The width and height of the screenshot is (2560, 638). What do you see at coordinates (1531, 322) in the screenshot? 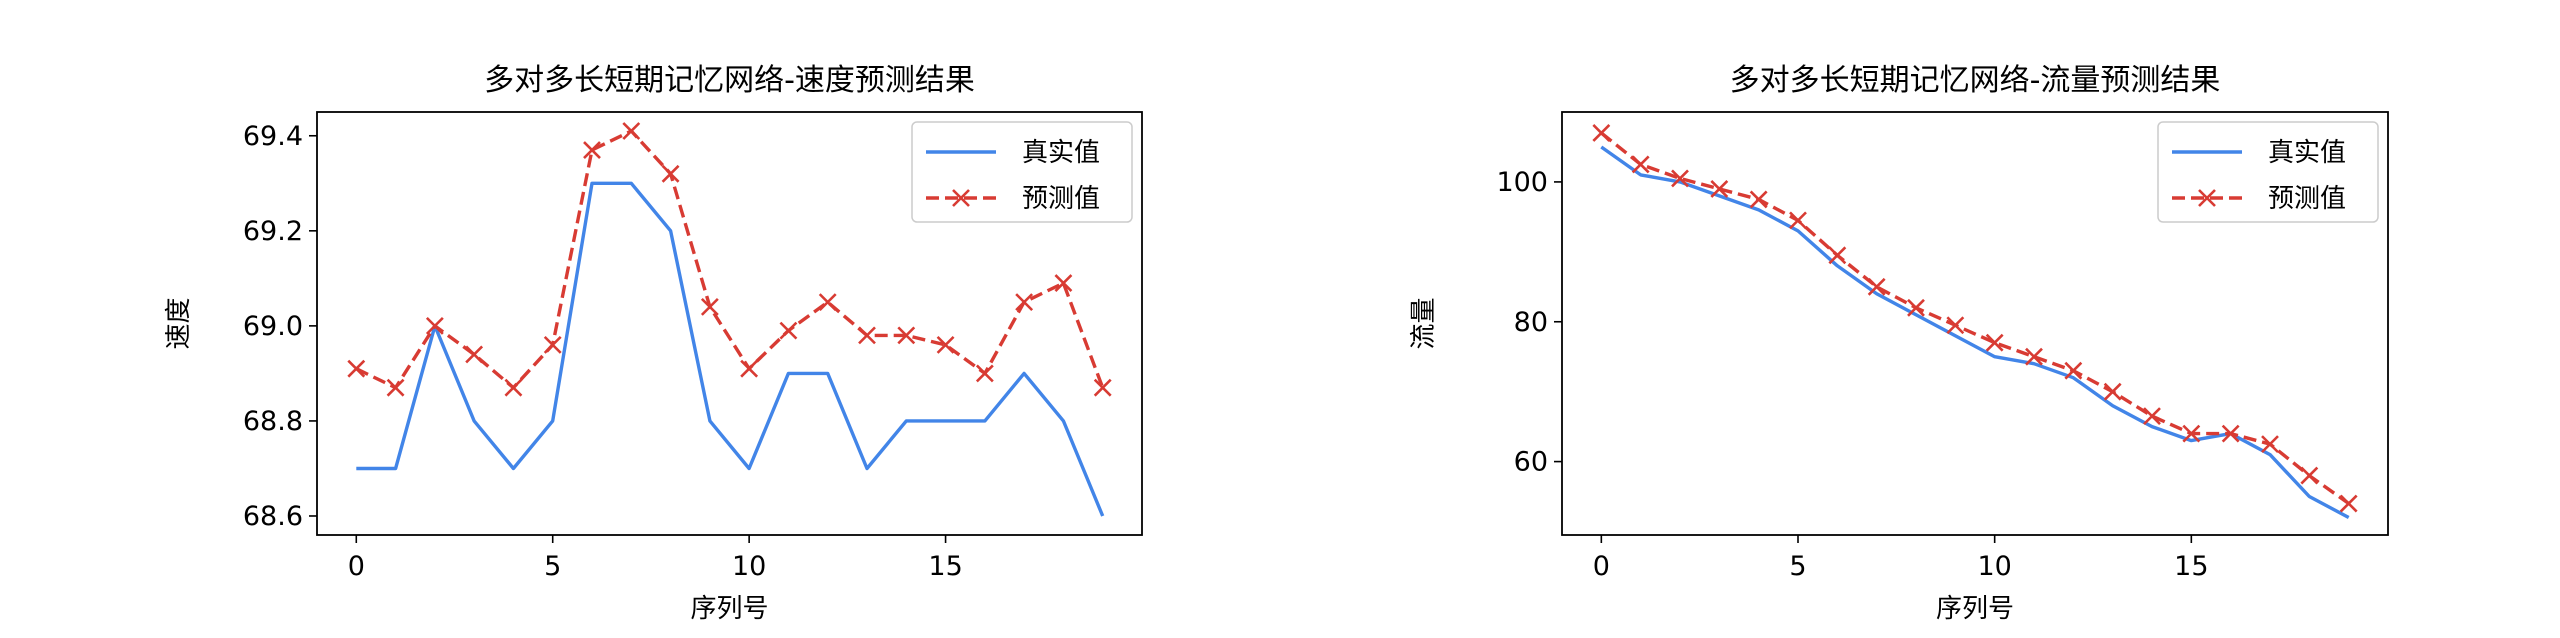
I see `y-tick-label: 80` at bounding box center [1531, 322].